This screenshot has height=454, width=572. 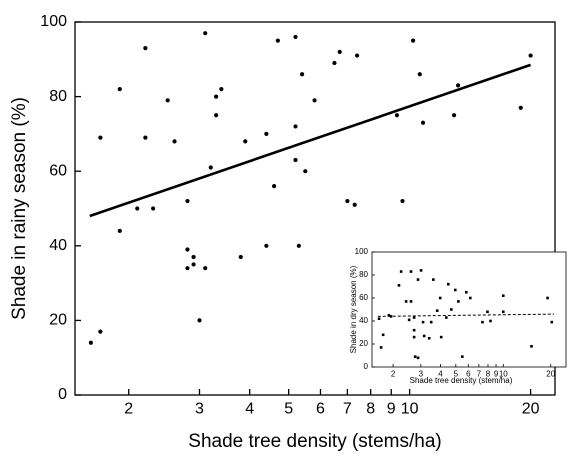 What do you see at coordinates (19, 208) in the screenshot?
I see `y-axis-label: Shade in rainy season (%)` at bounding box center [19, 208].